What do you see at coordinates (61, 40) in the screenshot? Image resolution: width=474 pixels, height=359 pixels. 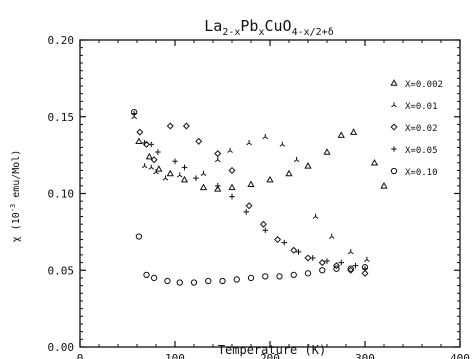 I see `y-tick-label: 0.20` at bounding box center [61, 40].